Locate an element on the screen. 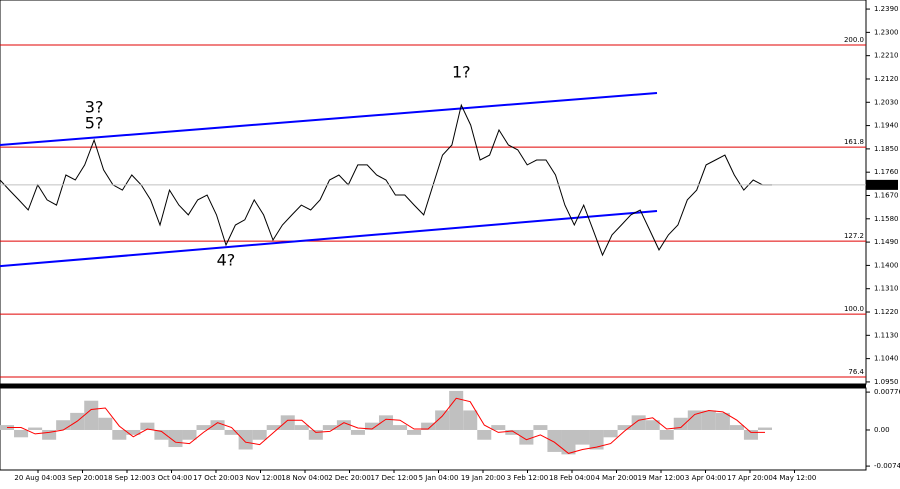 The width and height of the screenshot is (900, 489). y-tick-label: 1.1940 is located at coordinates (886, 126).